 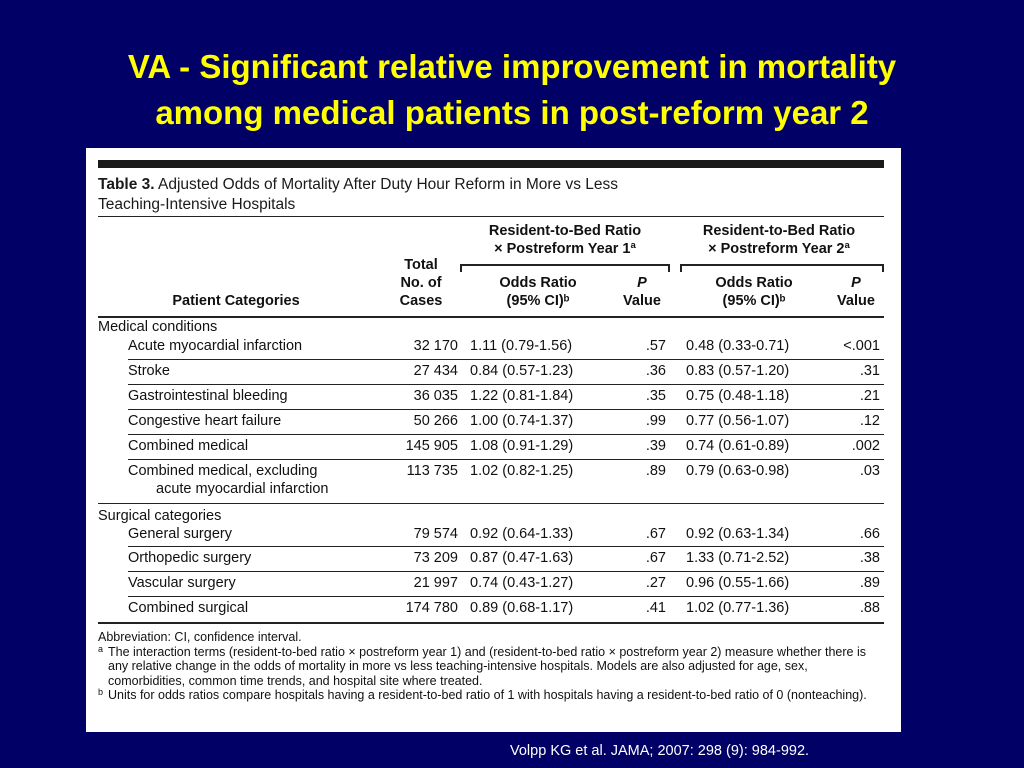 What do you see at coordinates (738, 371) in the screenshot?
I see `cell-or2: 0.83 (0.57-1.20)` at bounding box center [738, 371].